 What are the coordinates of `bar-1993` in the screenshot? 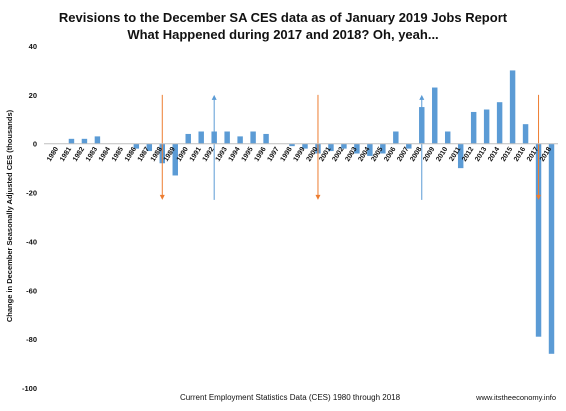 It's located at (227, 137).